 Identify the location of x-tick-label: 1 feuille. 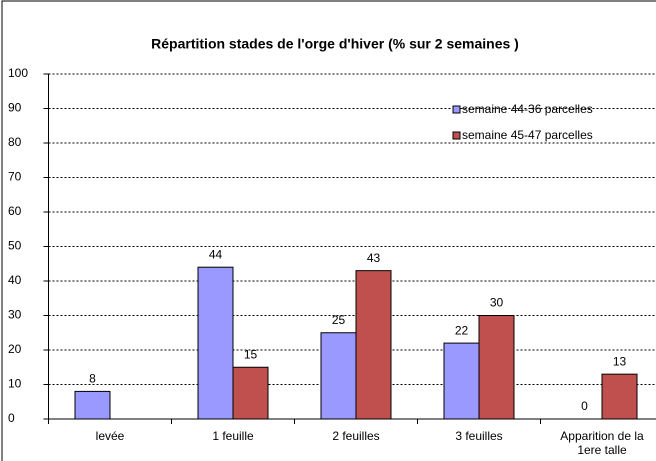
(233, 436).